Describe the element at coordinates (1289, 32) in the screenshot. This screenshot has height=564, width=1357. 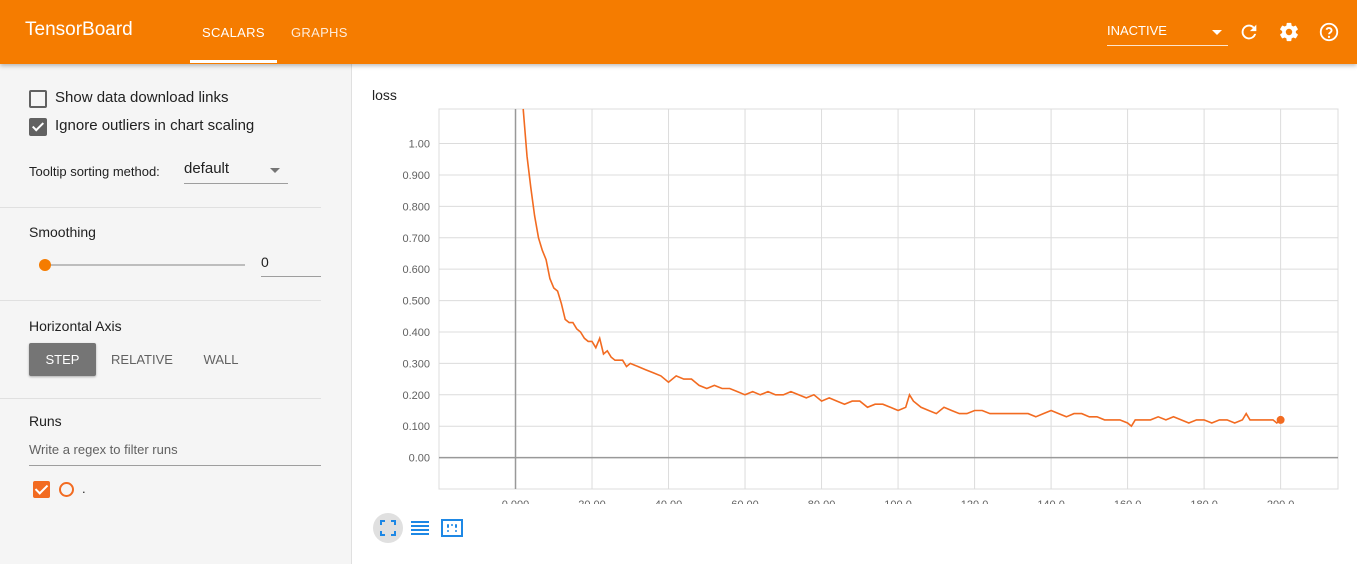
I see `settings-gear-icon` at that location.